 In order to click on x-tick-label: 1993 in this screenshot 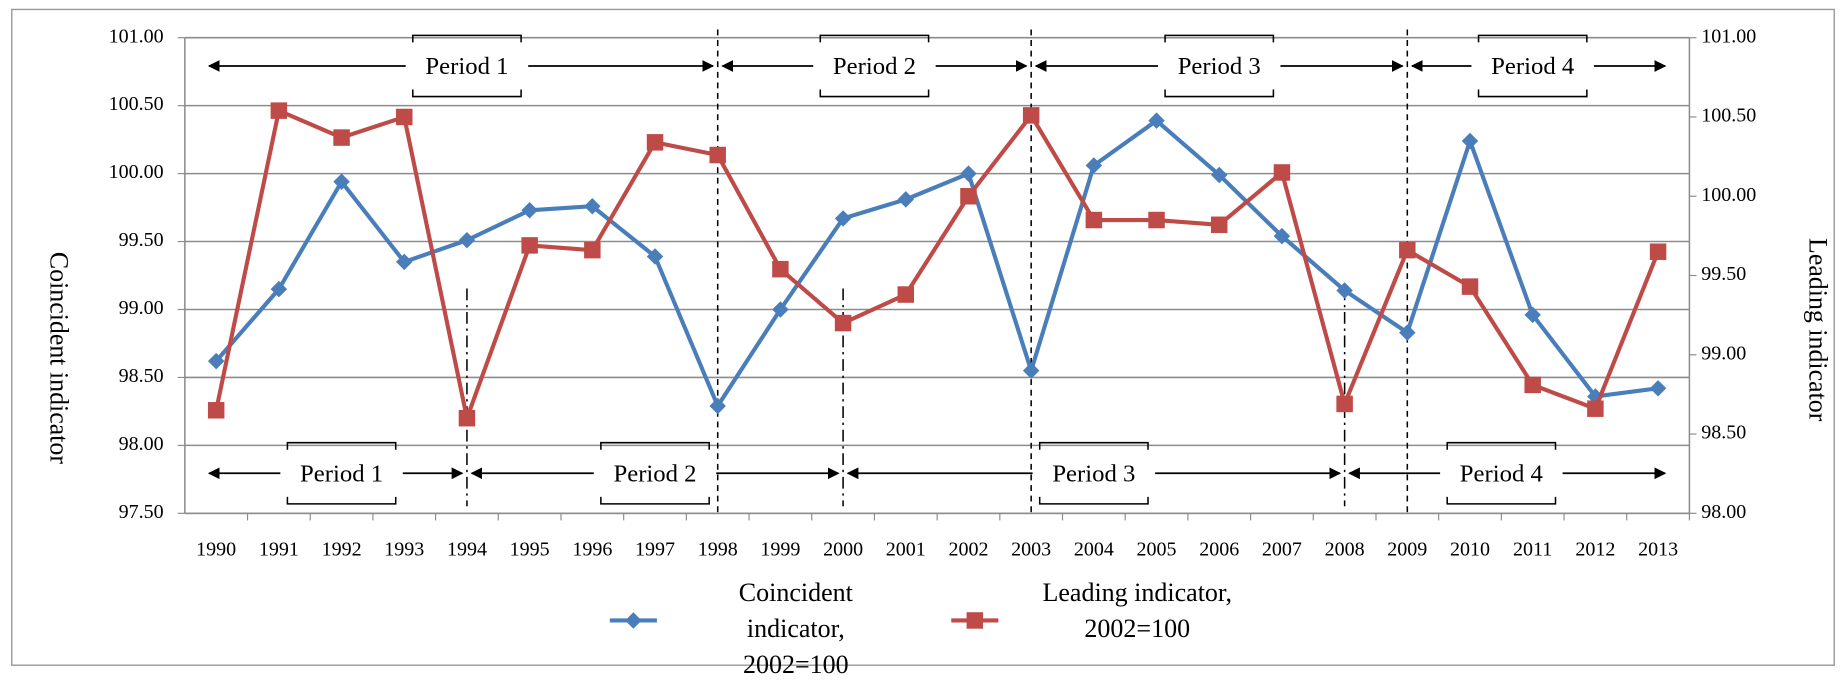, I will do `click(404, 550)`.